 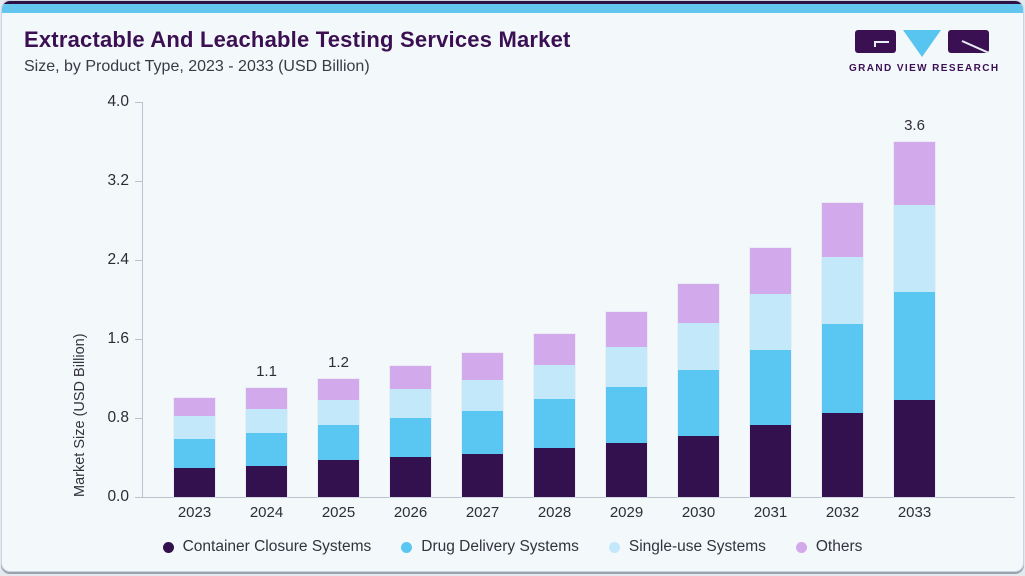 What do you see at coordinates (839, 546) in the screenshot?
I see `legend-label-others: Others` at bounding box center [839, 546].